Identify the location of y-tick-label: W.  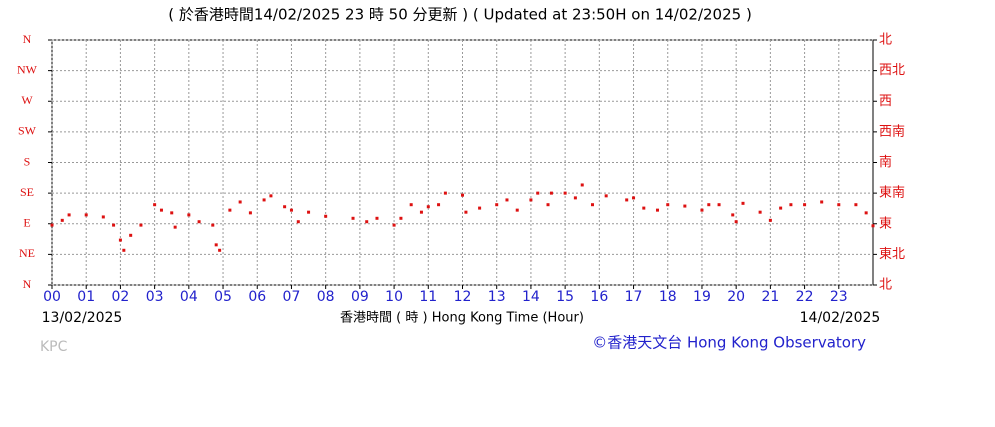
(27, 100).